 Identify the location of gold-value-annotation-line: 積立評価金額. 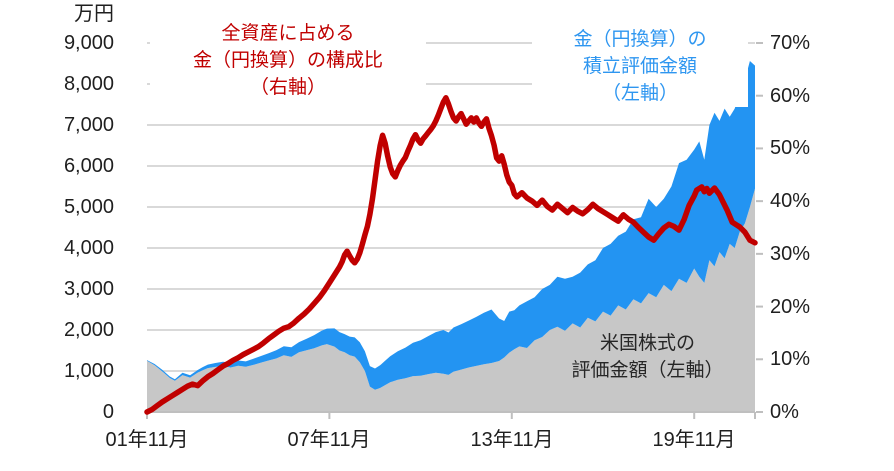
(639, 66).